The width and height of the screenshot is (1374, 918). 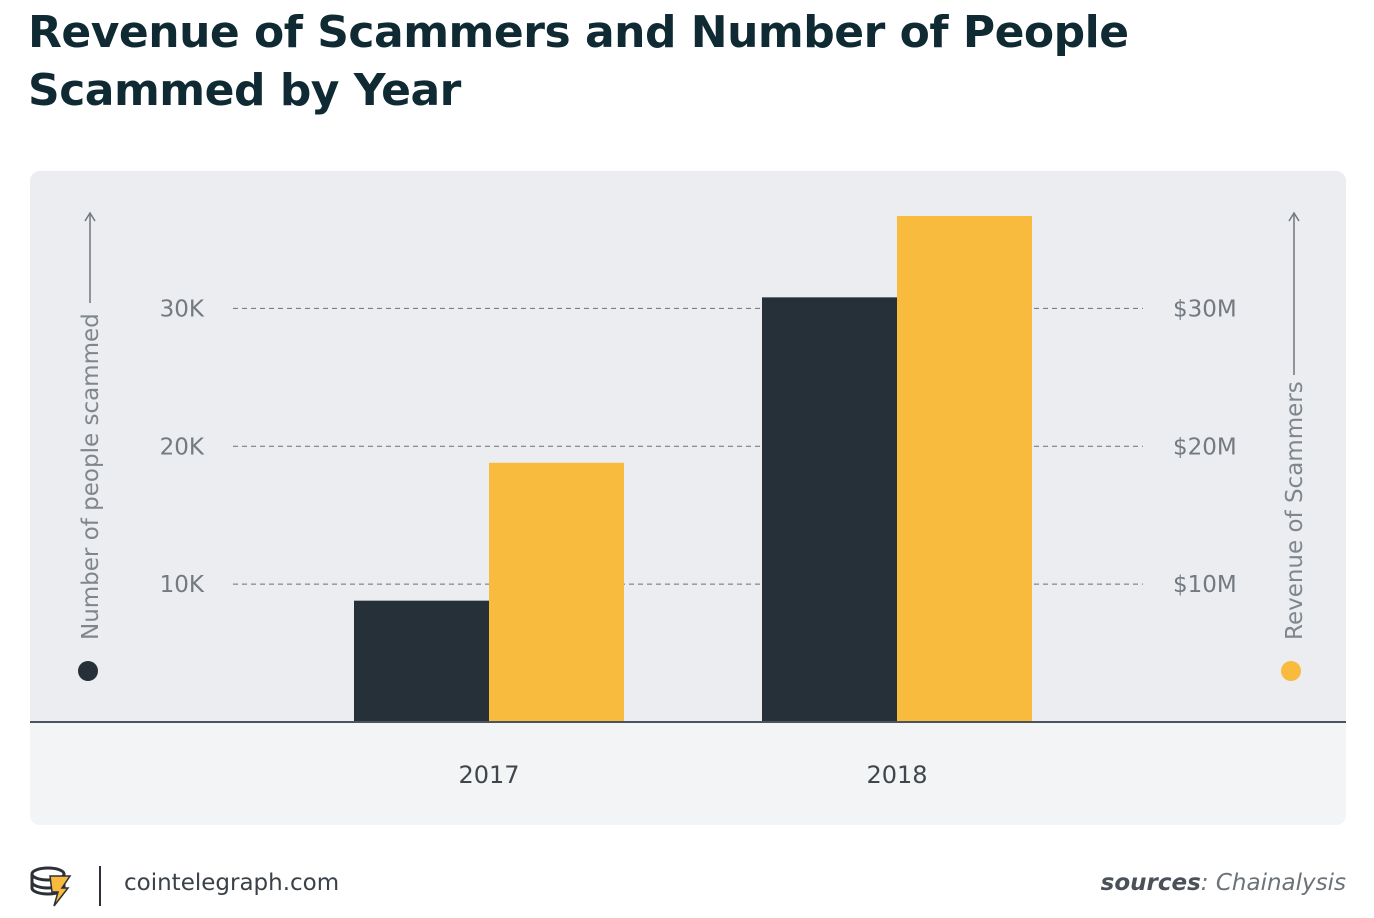 I want to click on left-tick-label: 20K, so click(x=182, y=447).